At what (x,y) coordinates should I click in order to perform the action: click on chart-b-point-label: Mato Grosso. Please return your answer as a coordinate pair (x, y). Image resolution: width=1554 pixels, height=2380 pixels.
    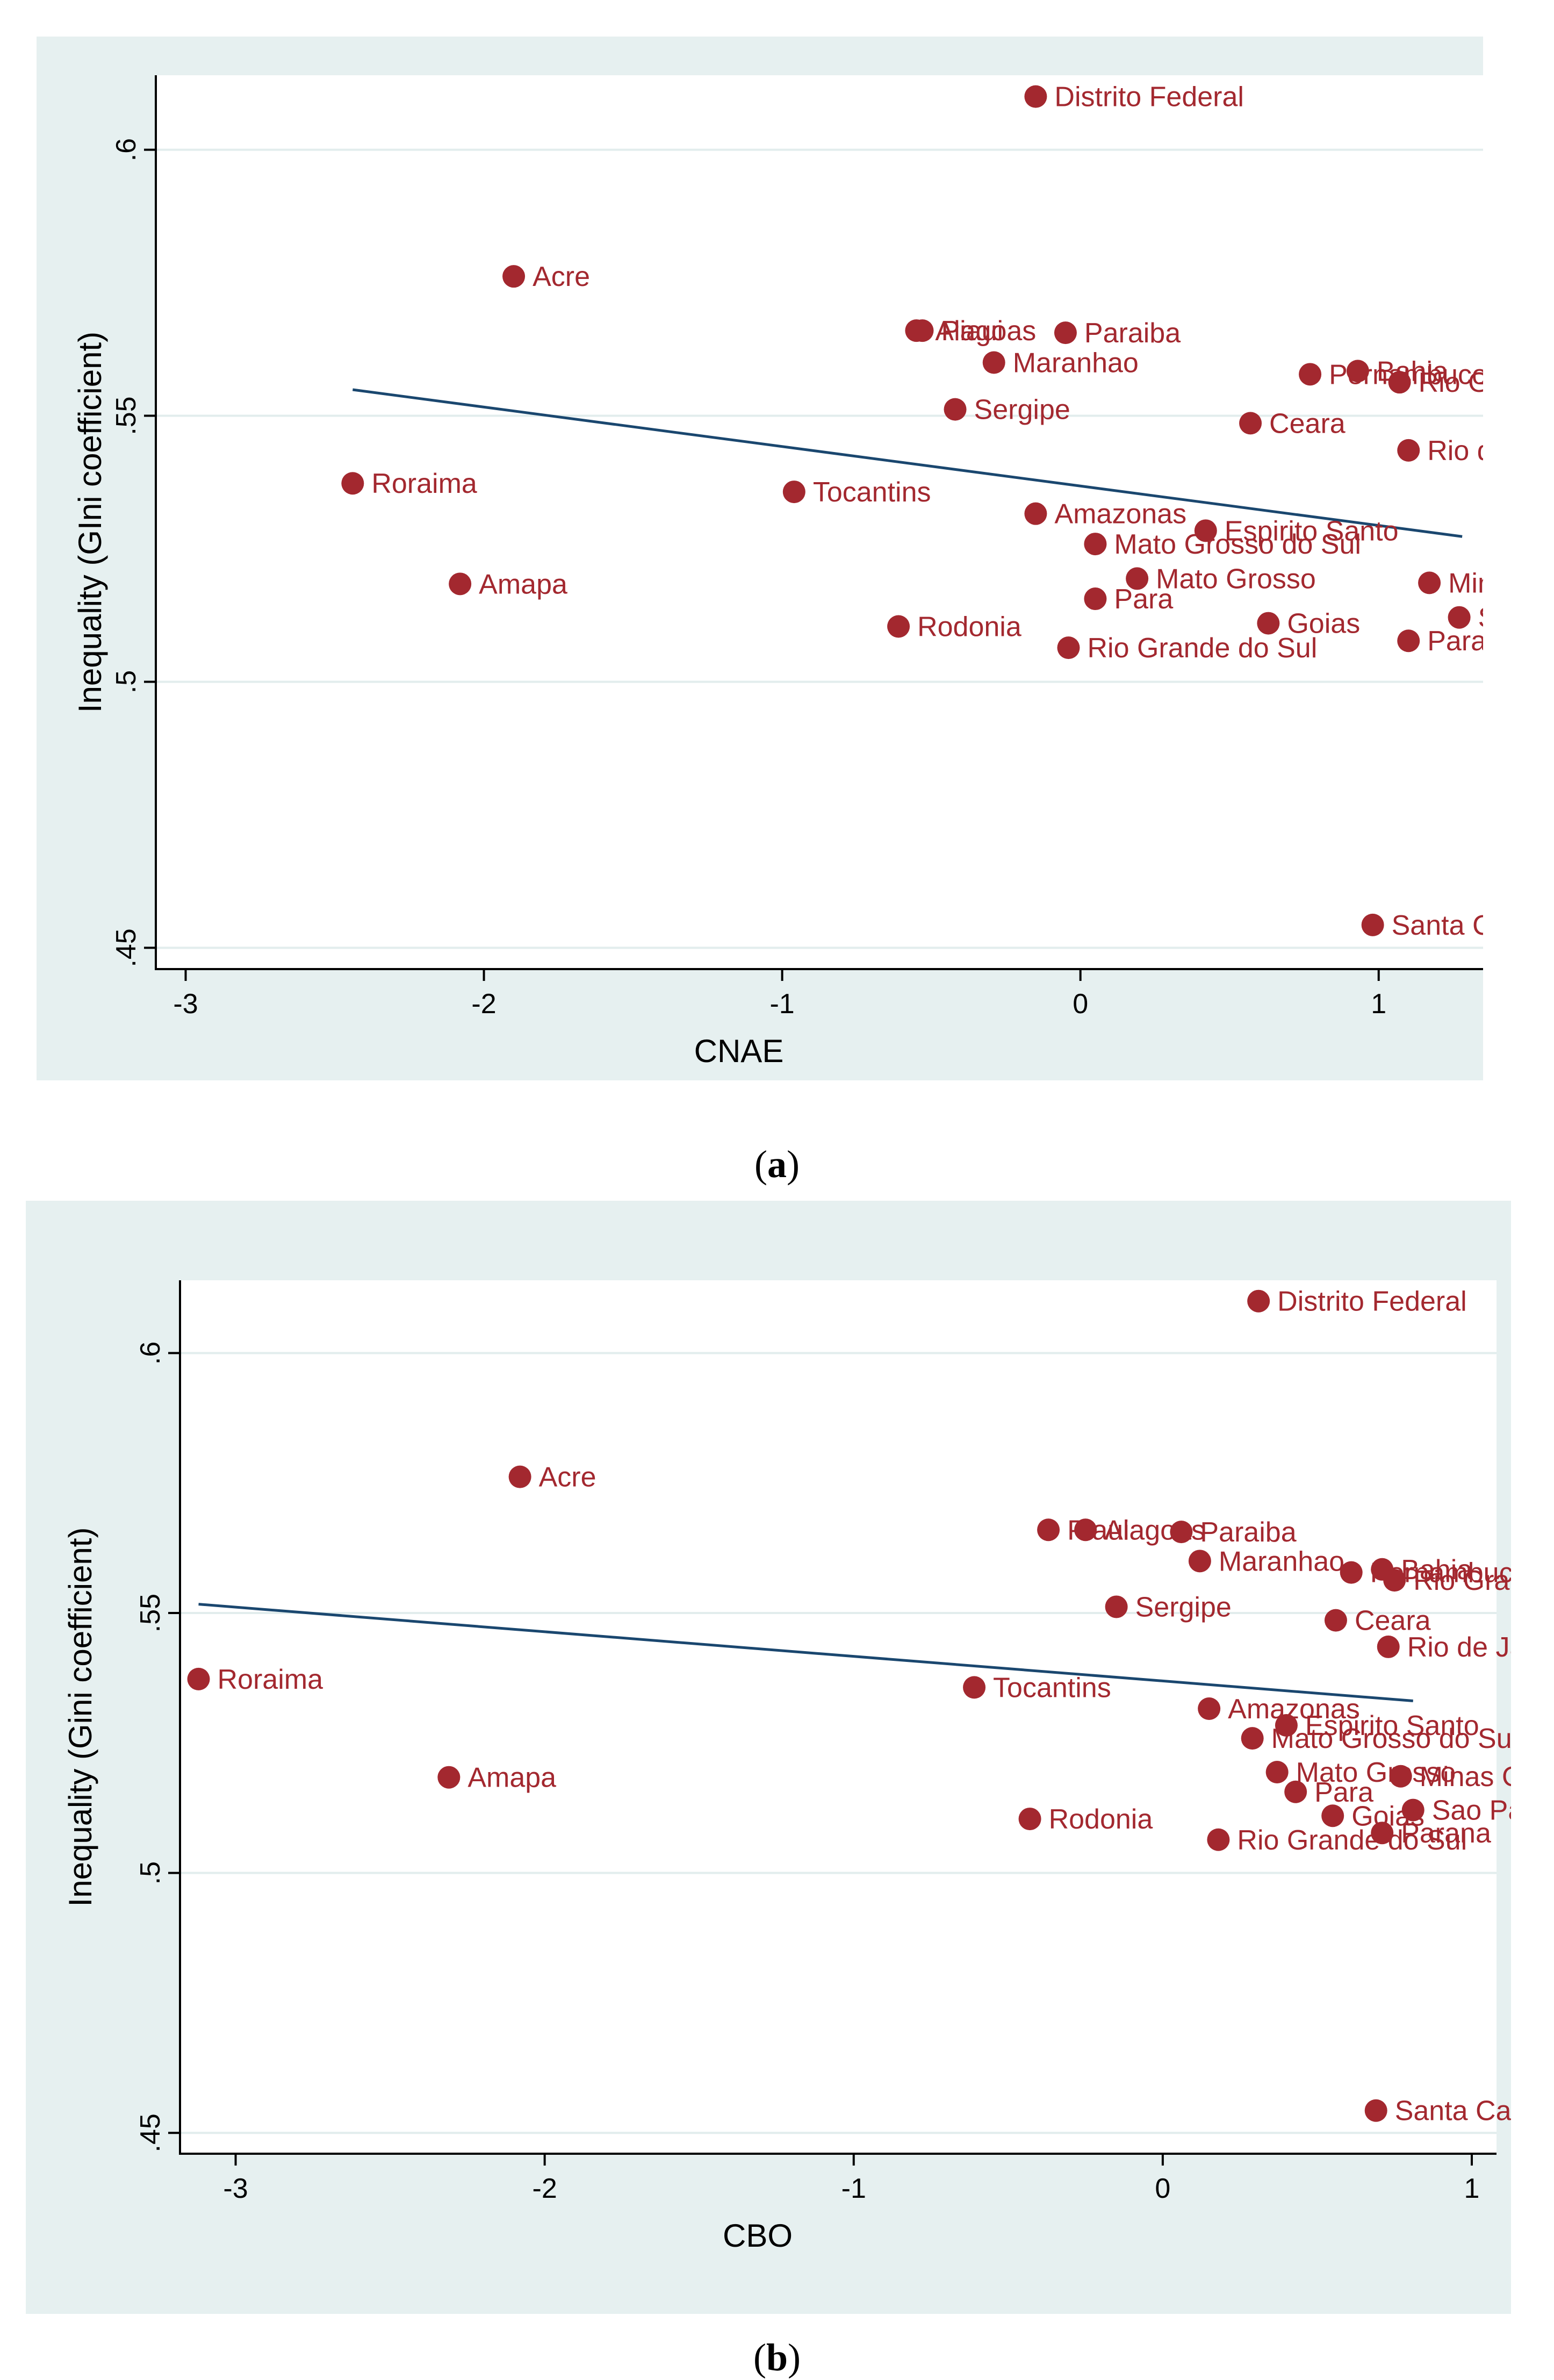
    Looking at the image, I should click on (1376, 1772).